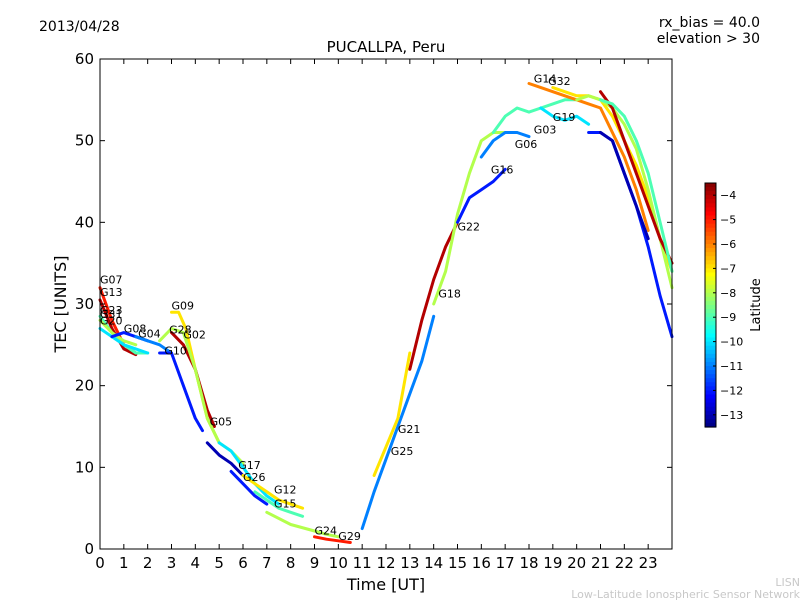 The image size is (800, 600). What do you see at coordinates (392, 414) in the screenshot?
I see `series-line-g21` at bounding box center [392, 414].